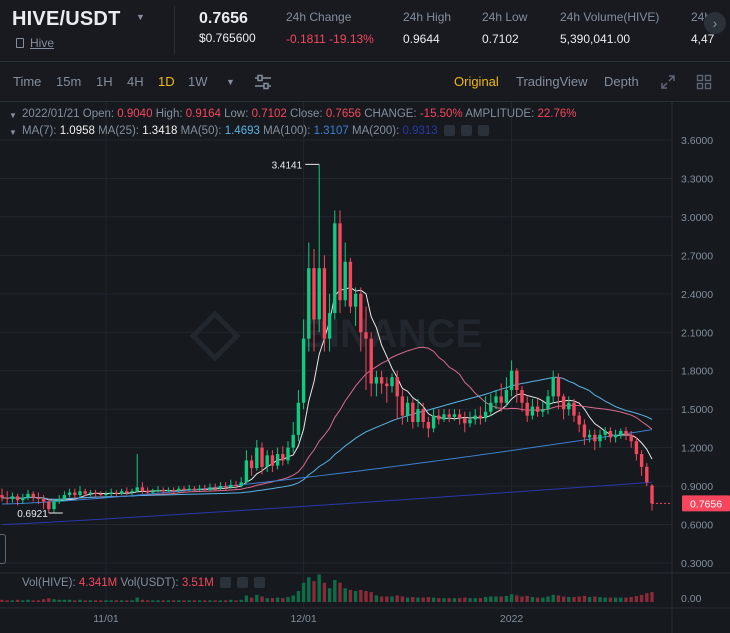  I want to click on interval-1w: 1W, so click(198, 81).